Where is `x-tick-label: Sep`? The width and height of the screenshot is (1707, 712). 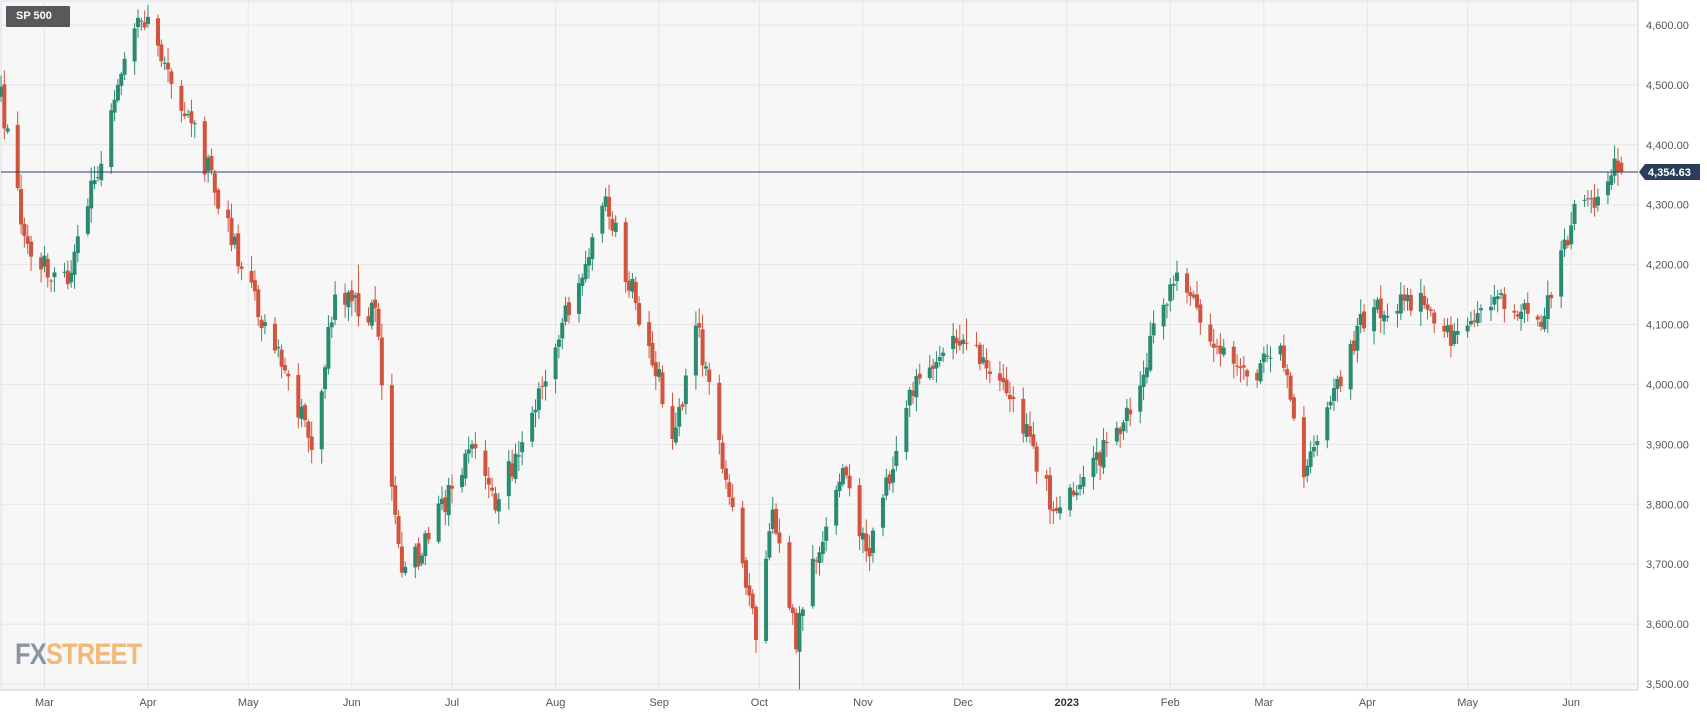 x-tick-label: Sep is located at coordinates (659, 703).